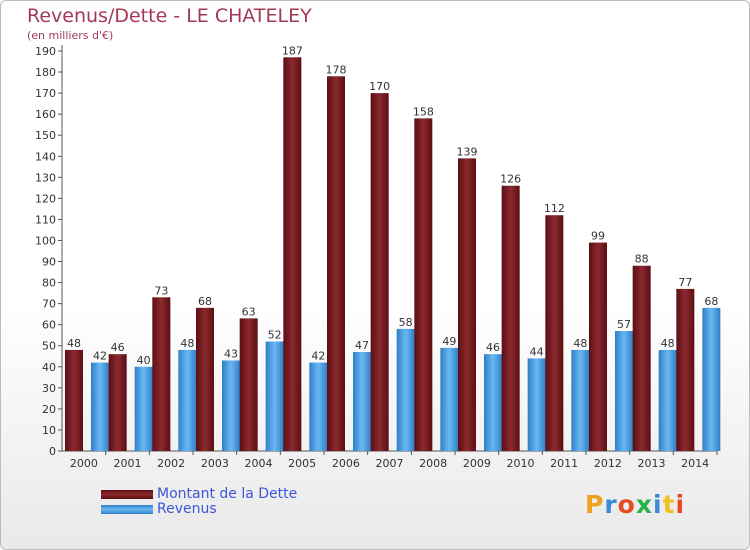 This screenshot has width=750, height=550. What do you see at coordinates (302, 463) in the screenshot?
I see `x-tick-label: 2005` at bounding box center [302, 463].